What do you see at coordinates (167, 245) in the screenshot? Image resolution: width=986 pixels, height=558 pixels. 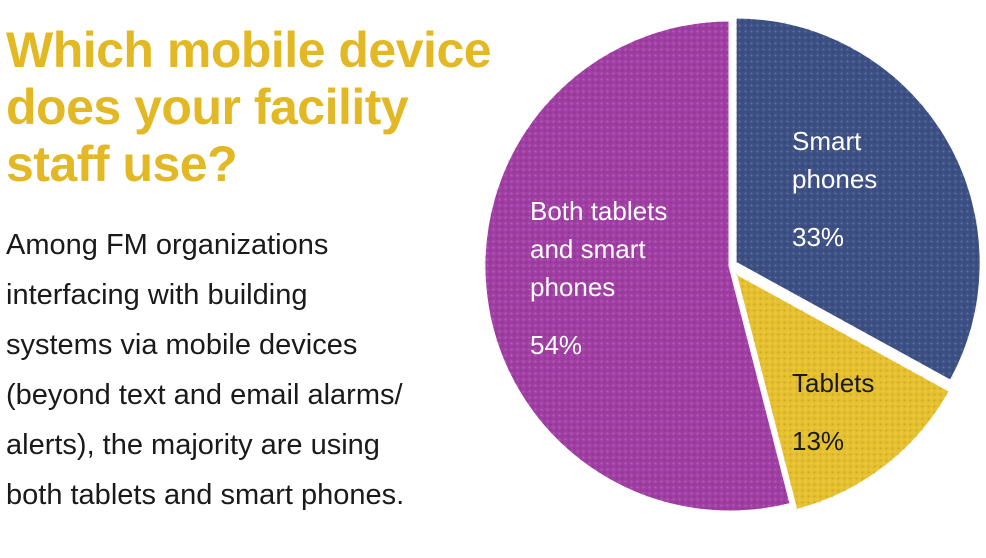 I see `description-line-1: Among FM organizations` at bounding box center [167, 245].